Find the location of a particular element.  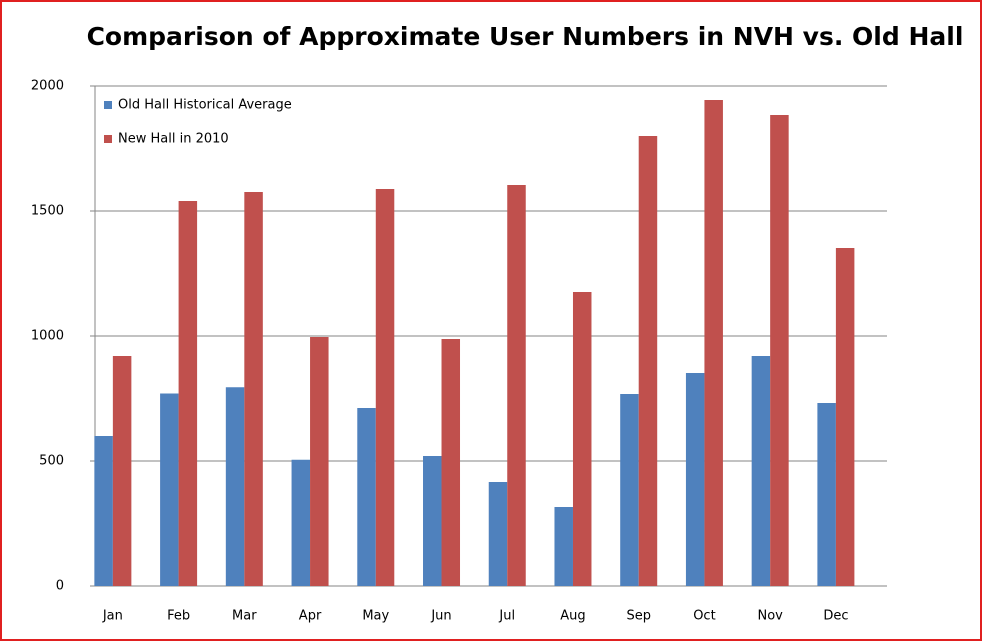

y-tick-label: 1000 is located at coordinates (47, 336).